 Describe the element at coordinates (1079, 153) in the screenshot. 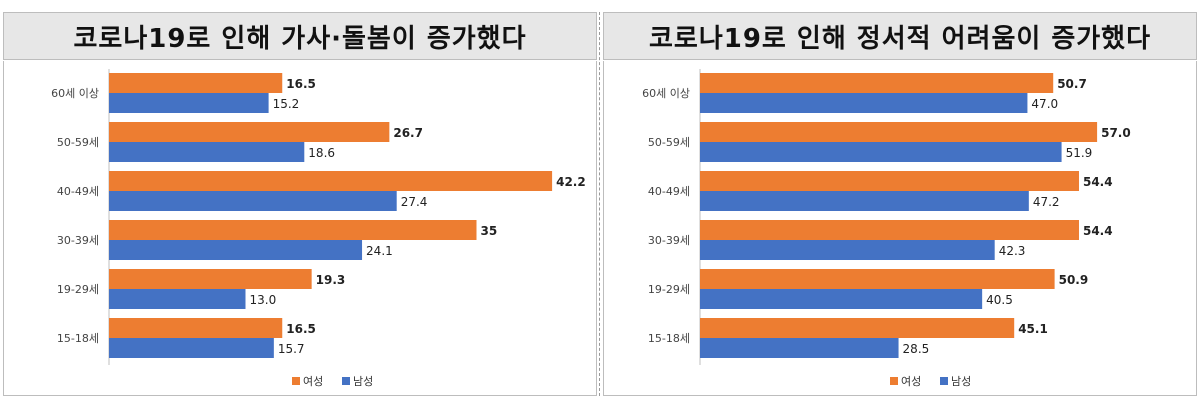

I see `bar-value-label: 51.9` at that location.